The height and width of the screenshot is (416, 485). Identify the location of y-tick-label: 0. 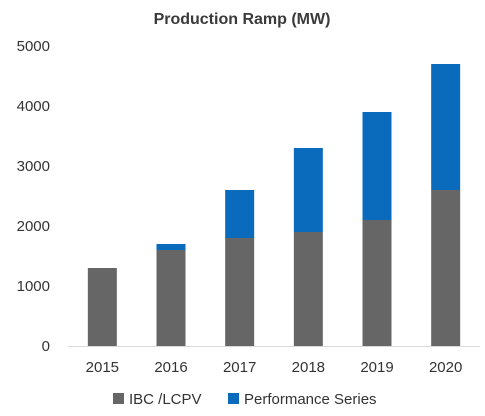
(46, 346).